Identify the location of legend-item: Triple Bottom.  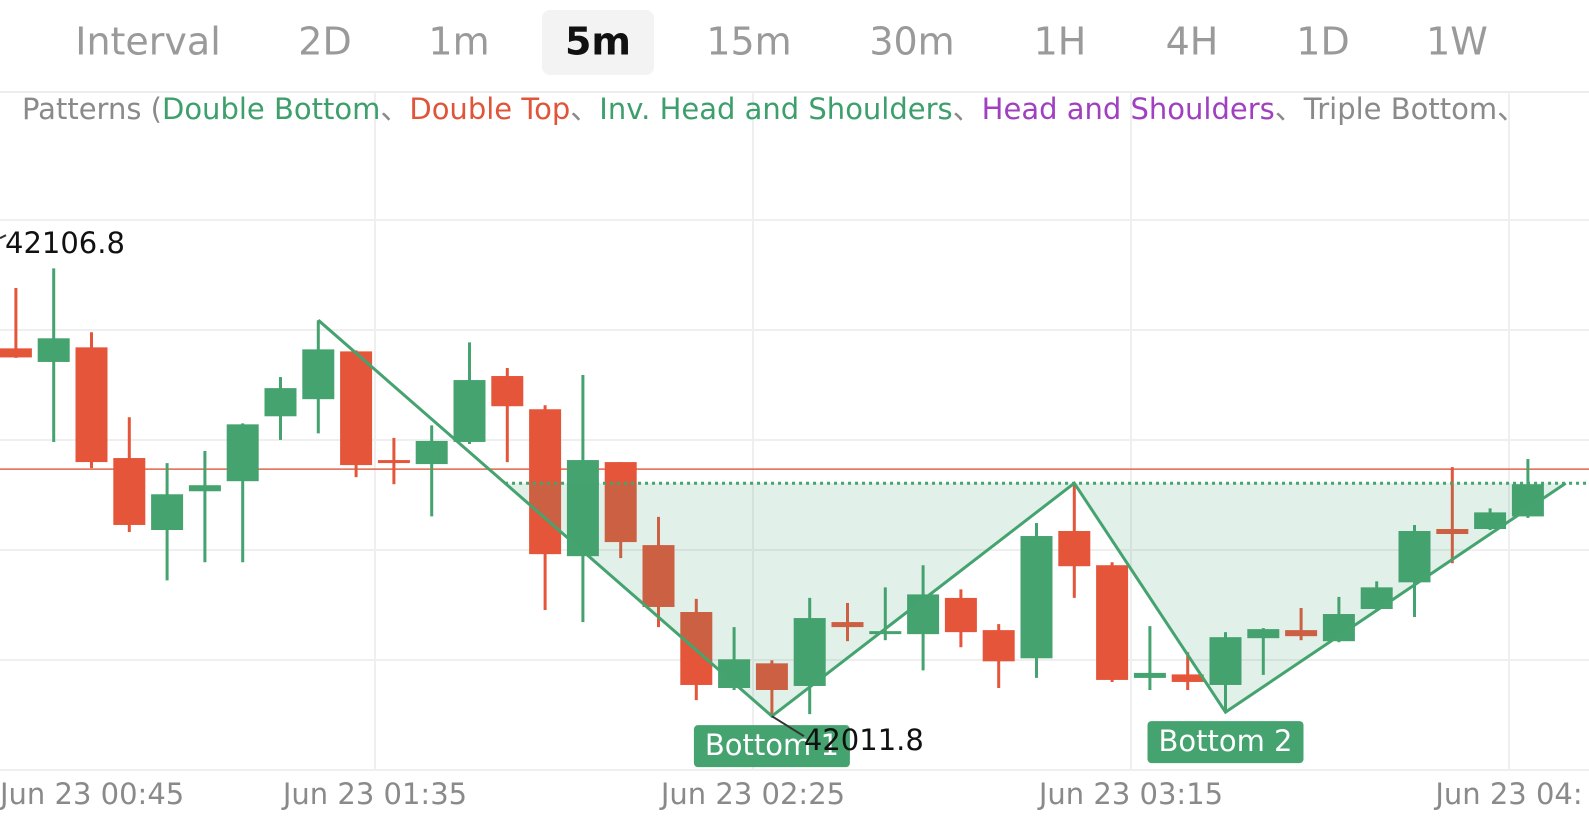
(1400, 109).